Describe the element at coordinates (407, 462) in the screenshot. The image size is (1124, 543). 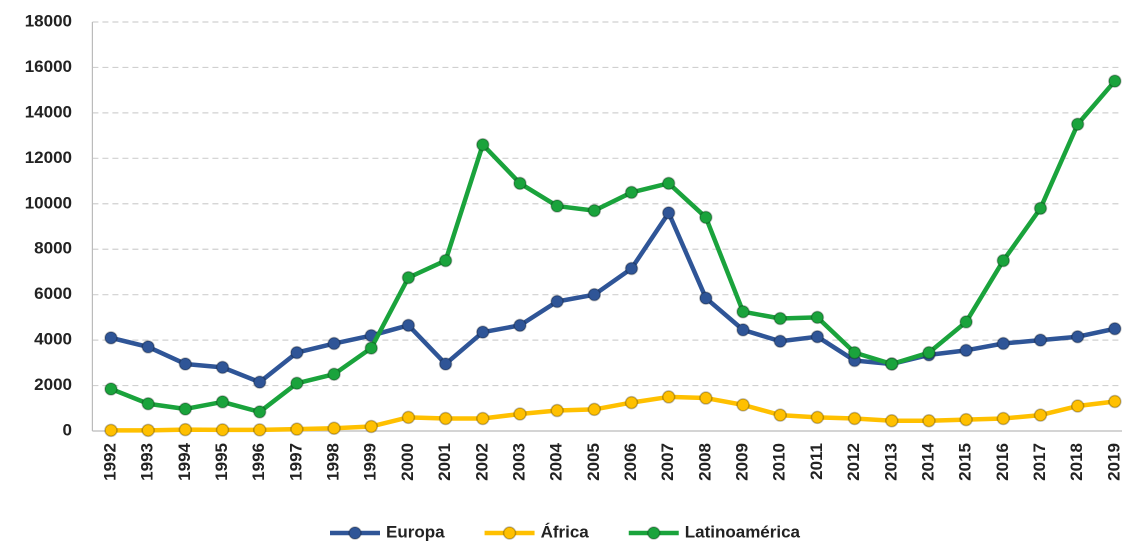
I see `x-tick-label: 2000` at that location.